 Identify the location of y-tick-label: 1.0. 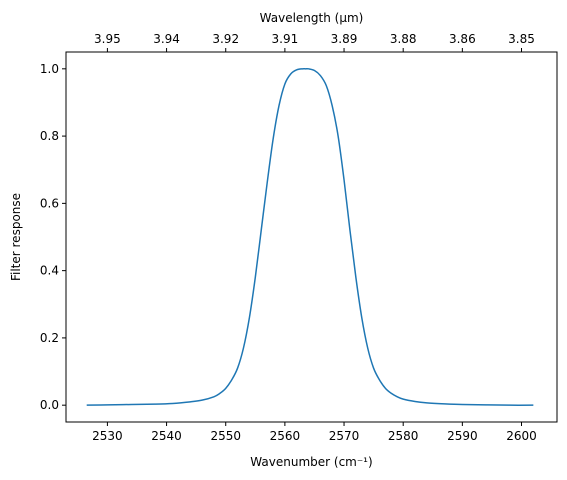
(49, 69).